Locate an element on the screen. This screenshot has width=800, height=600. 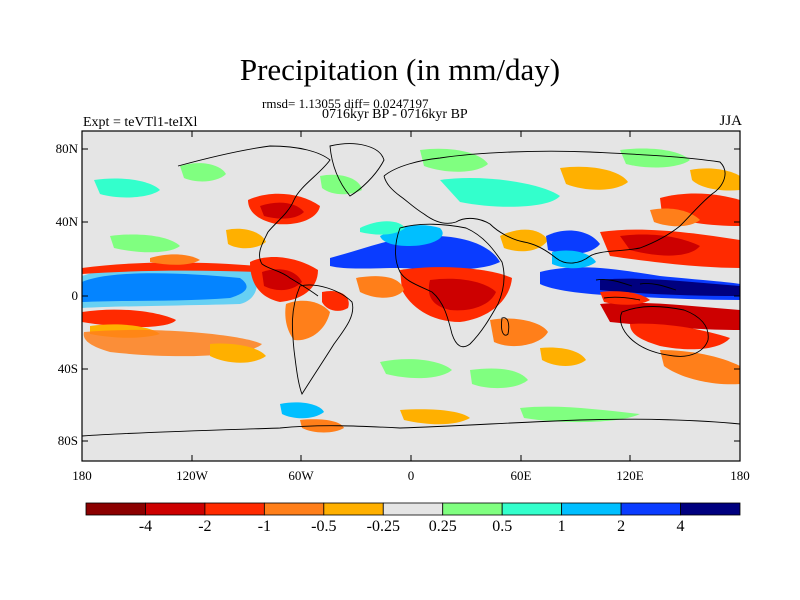
colorbar-label: -4 is located at coordinates (145, 526).